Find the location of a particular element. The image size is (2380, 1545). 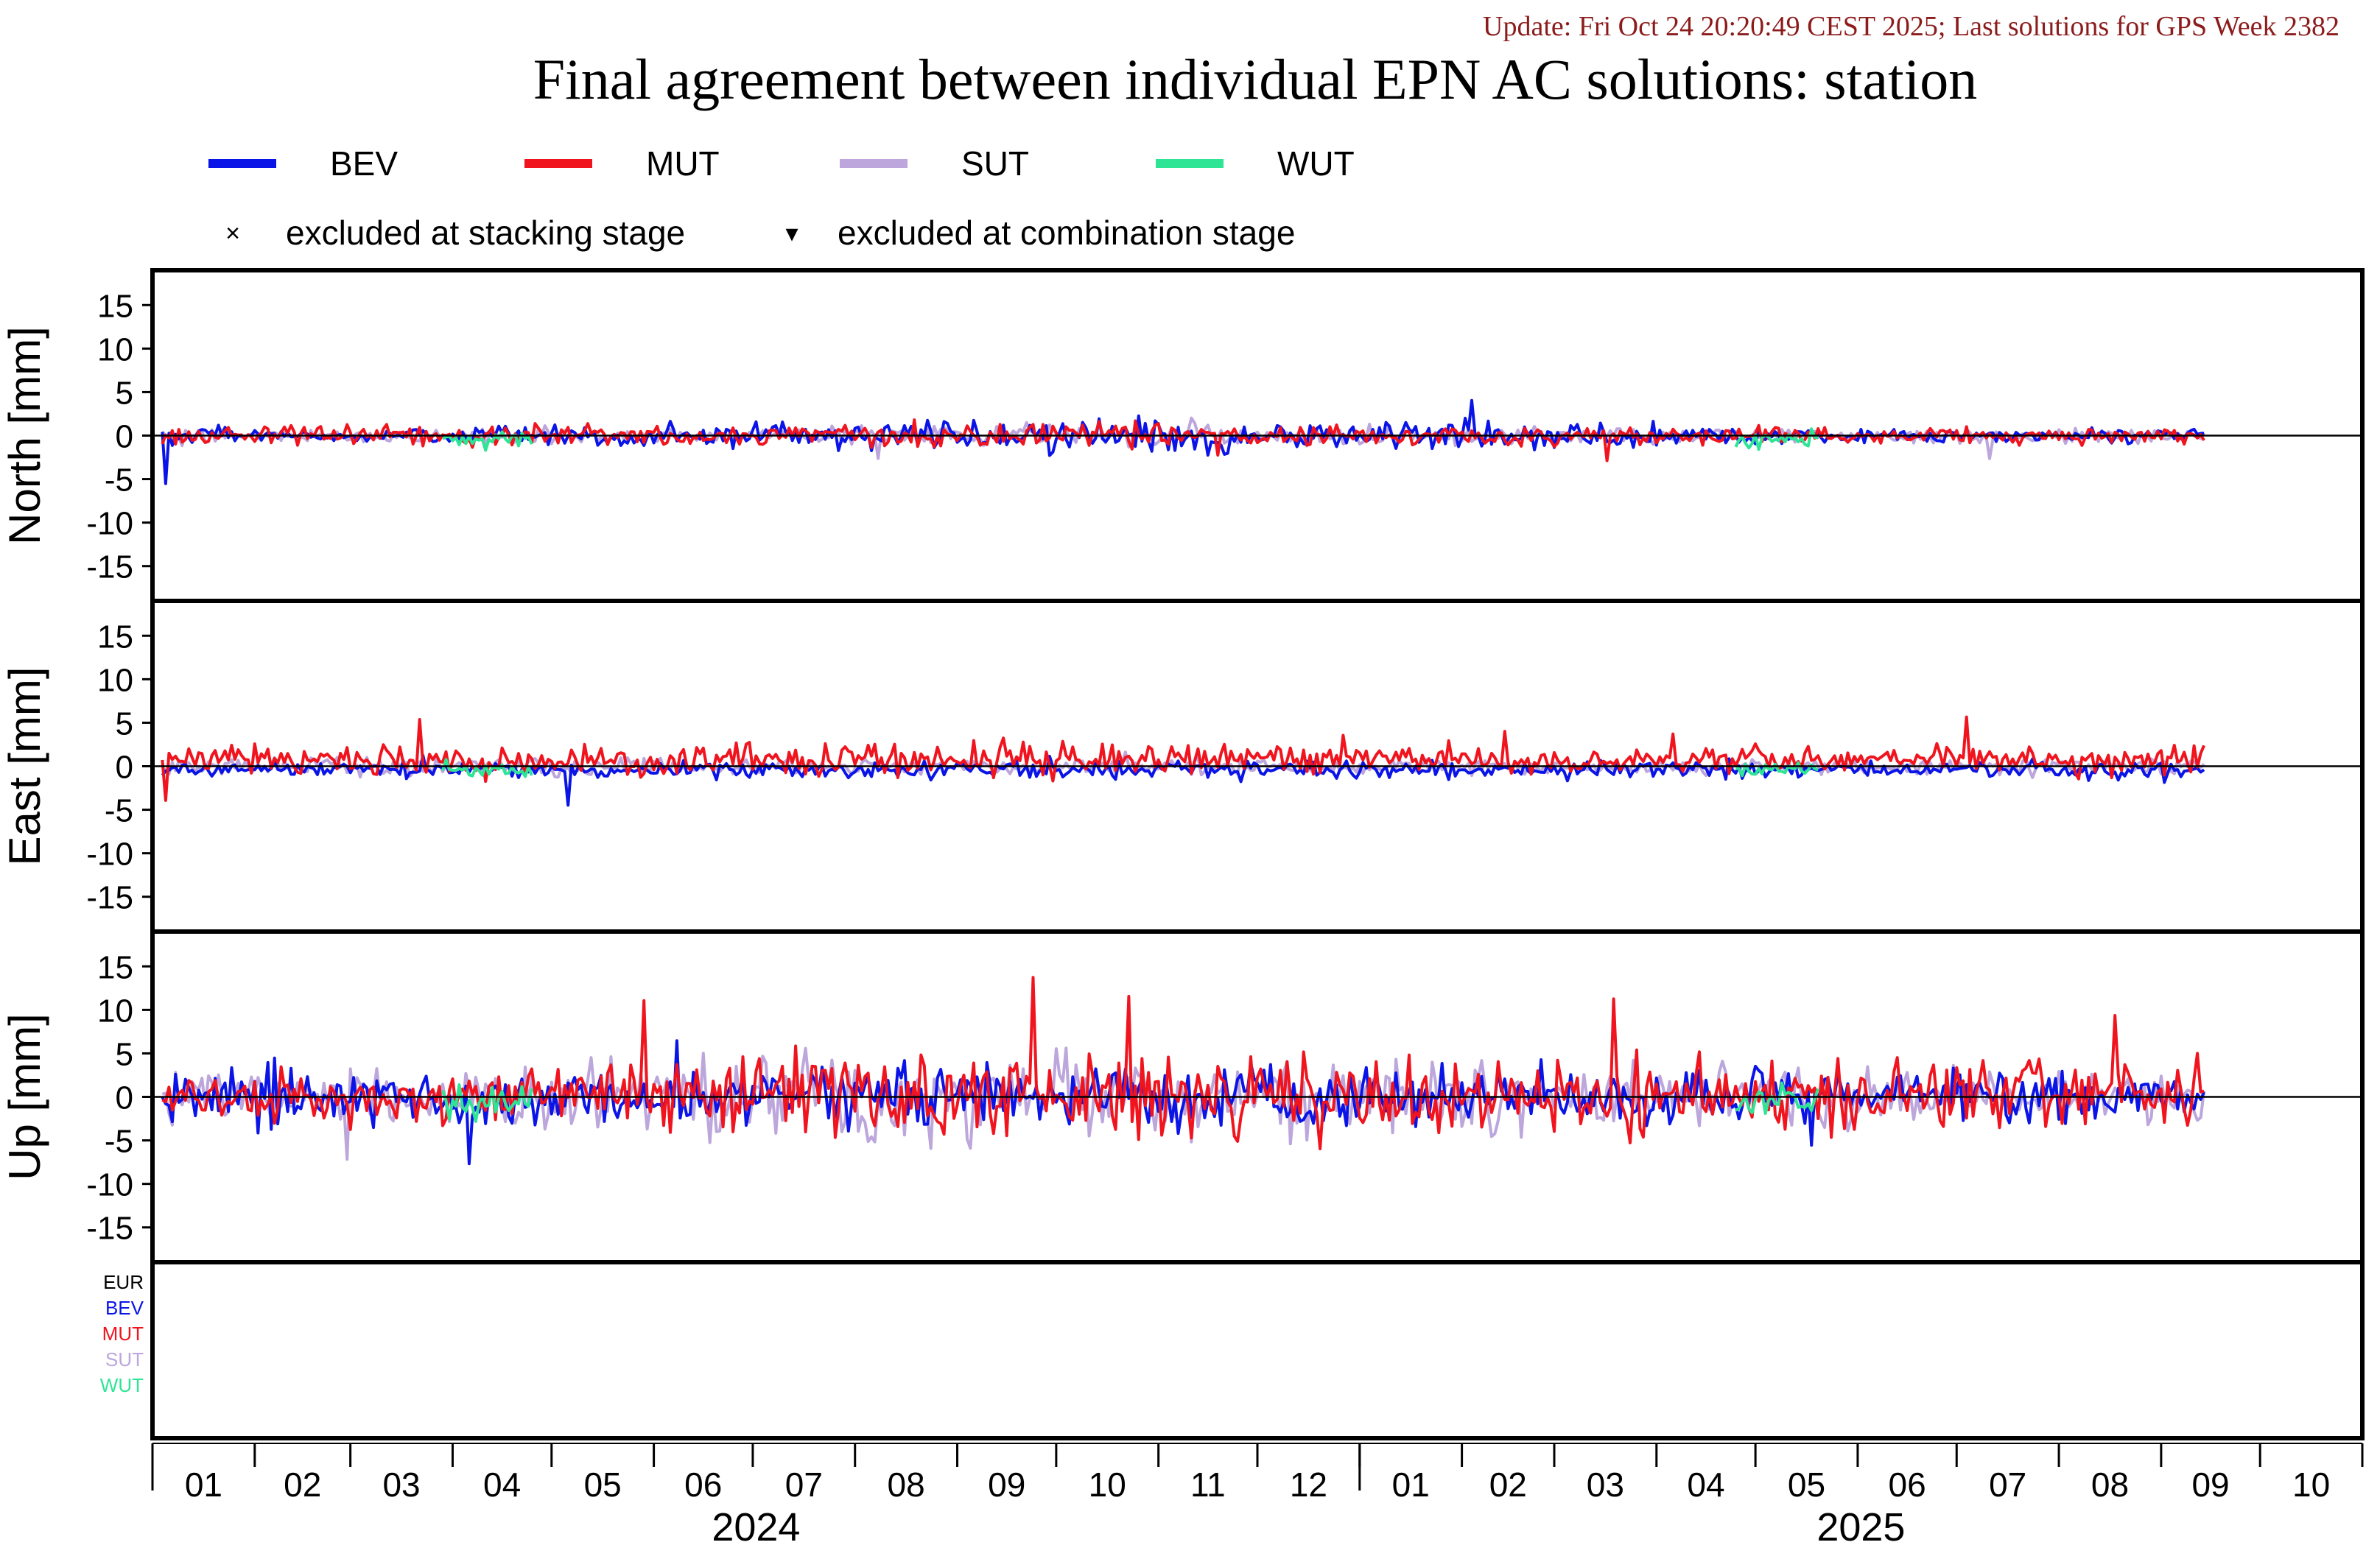

legend-marker-0: × excluded at stacking stage is located at coordinates (455, 233).